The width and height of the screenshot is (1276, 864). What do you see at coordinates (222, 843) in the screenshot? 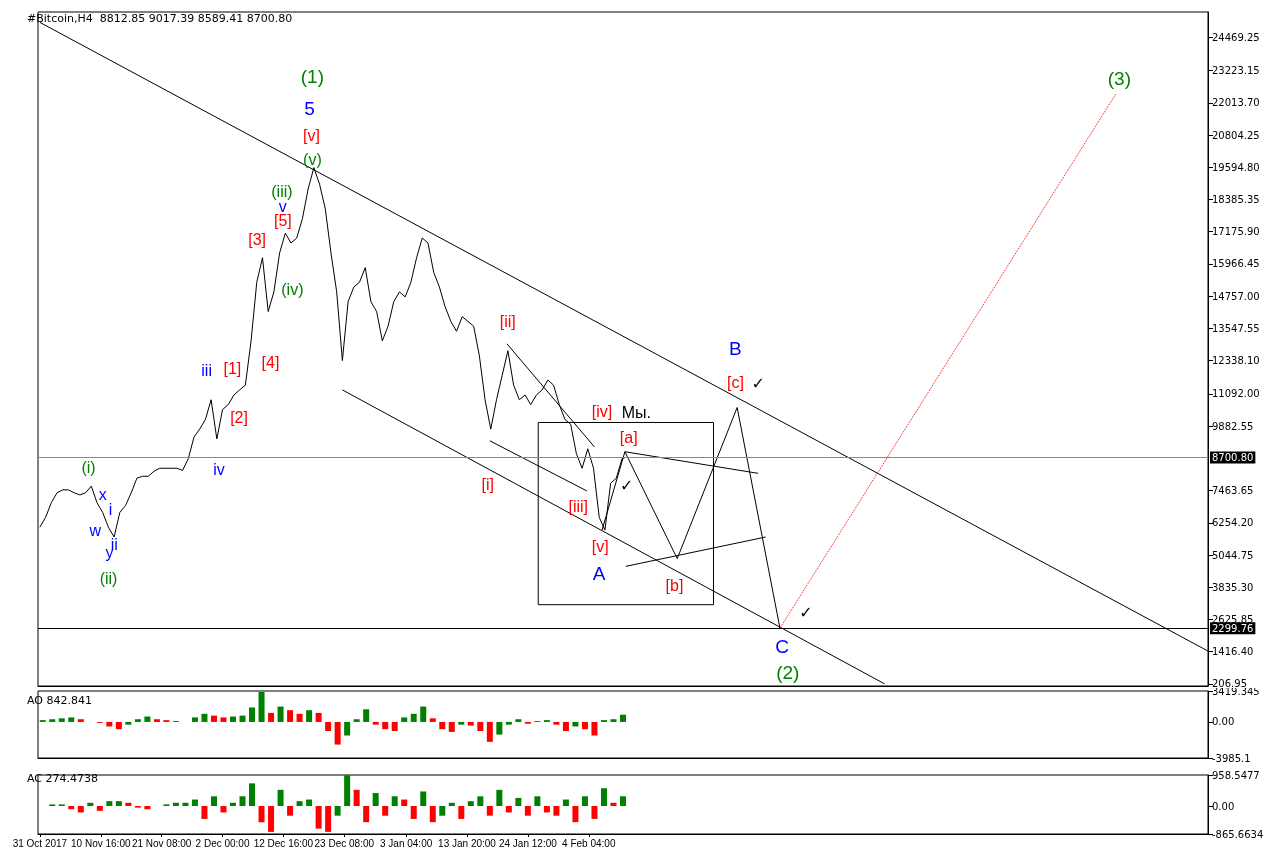
I see `x-tick-label: 2 Dec 00:00` at bounding box center [222, 843].